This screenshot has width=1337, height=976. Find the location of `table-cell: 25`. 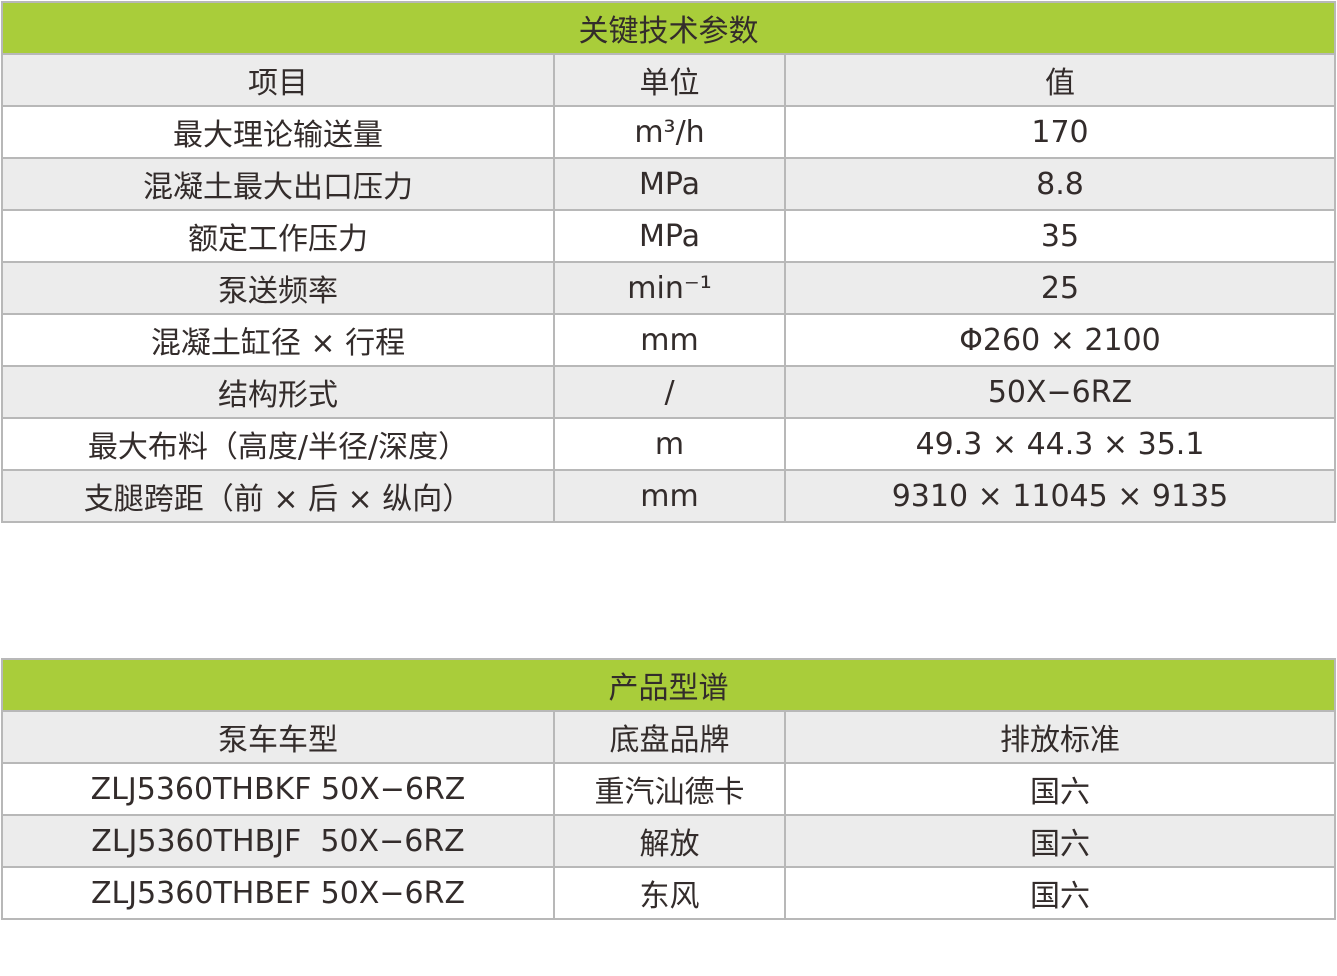

table-cell: 25 is located at coordinates (1060, 288).